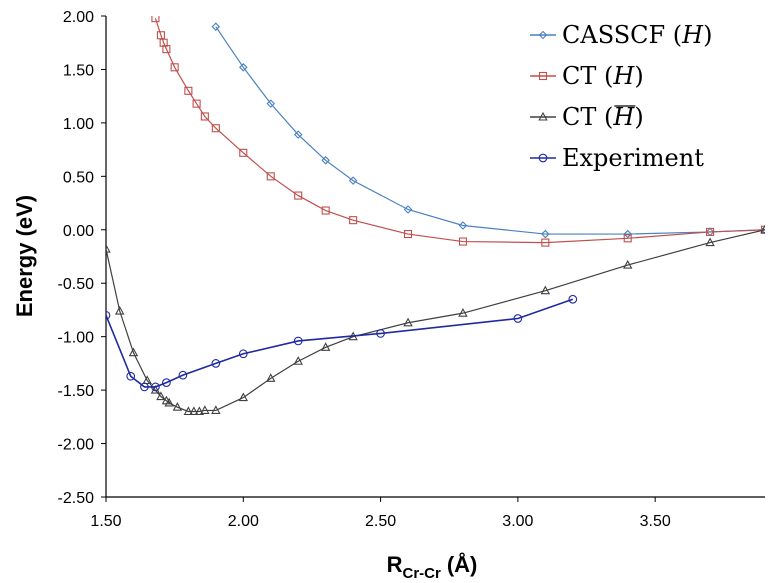 Image resolution: width=768 pixels, height=583 pixels. I want to click on legend: CASSCF (H)CT (H)CT (H)Experiment, so click(621, 96).